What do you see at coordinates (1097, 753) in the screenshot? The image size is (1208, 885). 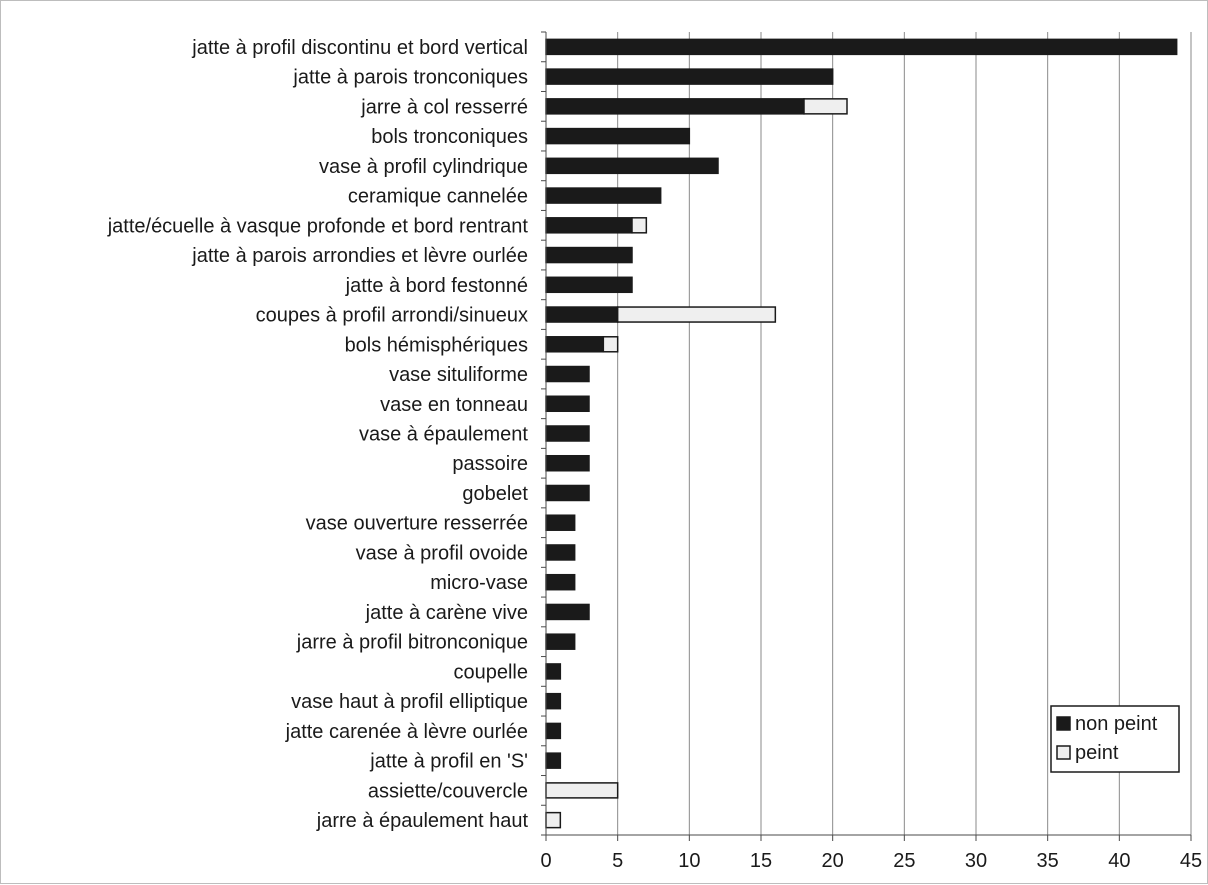 I see `legend-label: peint` at bounding box center [1097, 753].